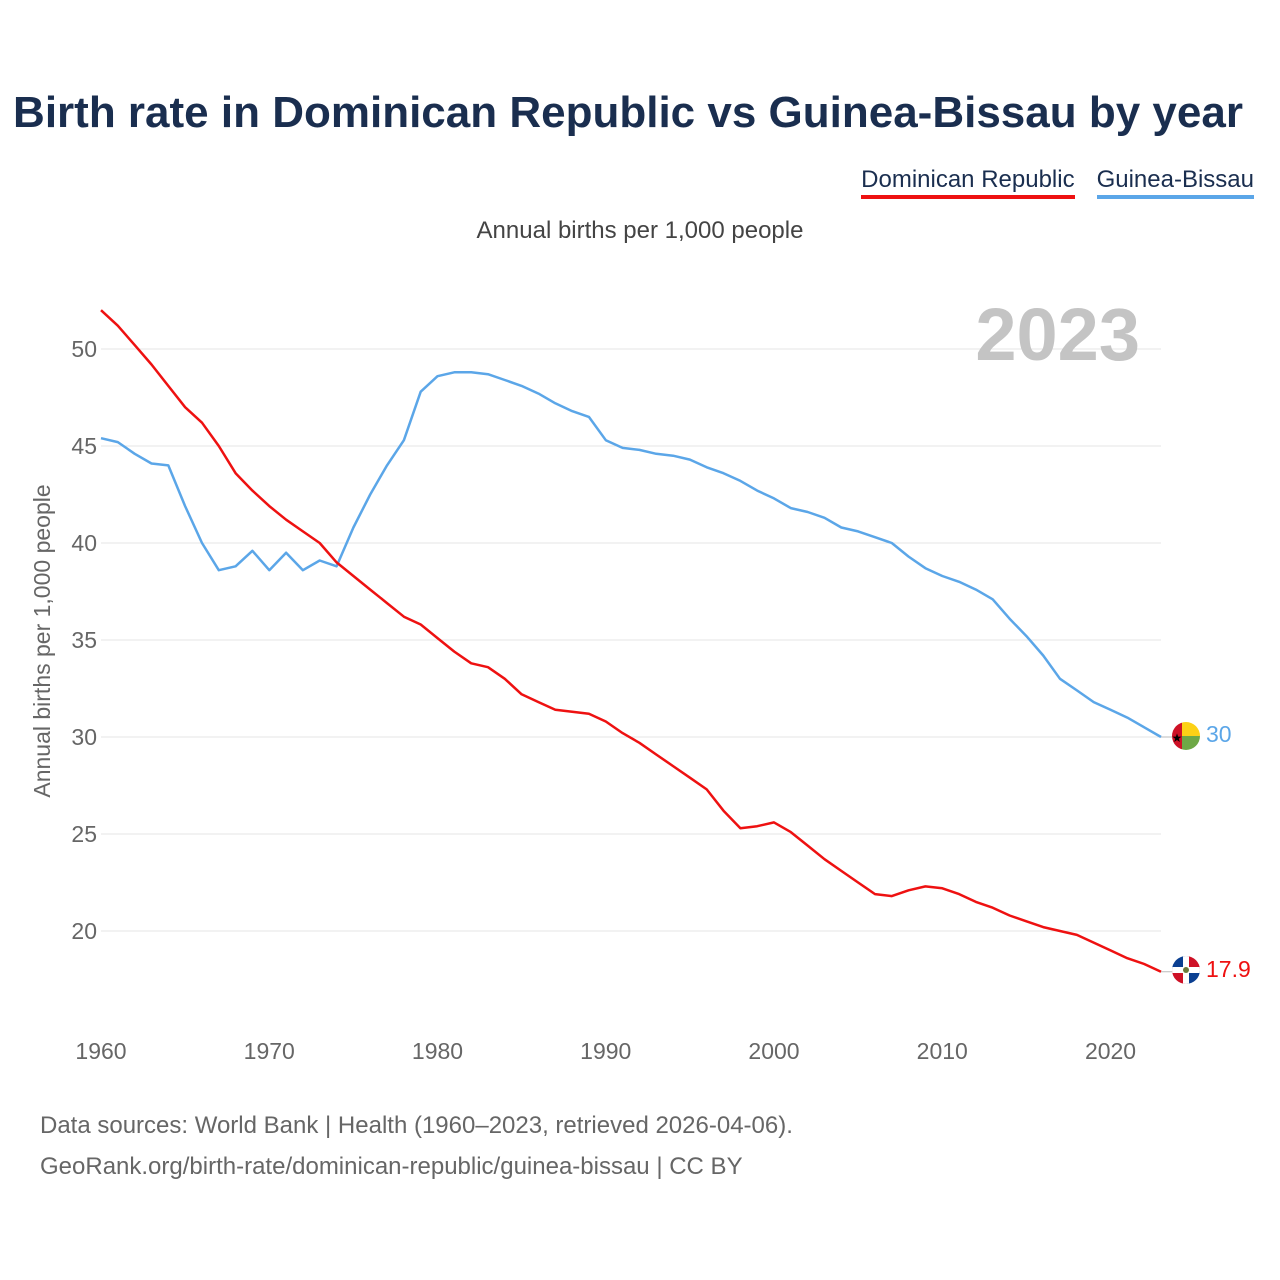 The image size is (1280, 1280). I want to click on year-label: 2023, so click(1057, 334).